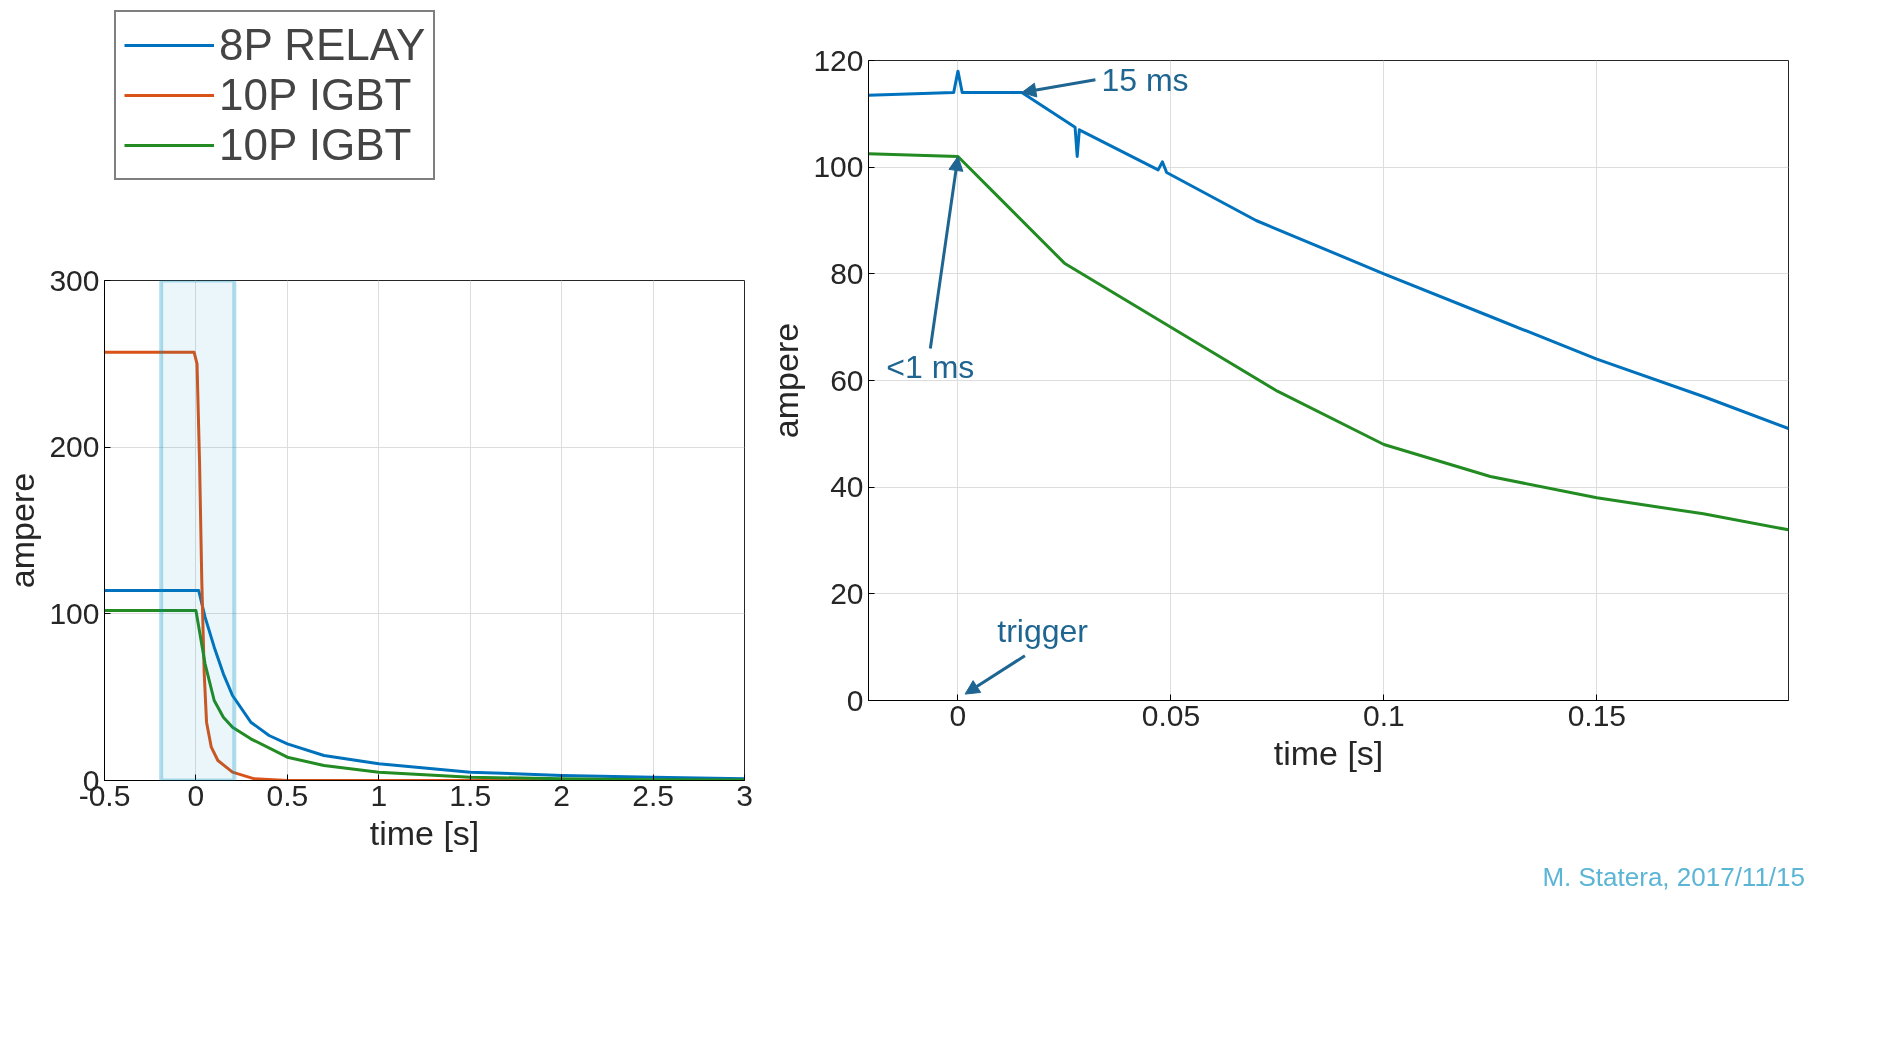 Image resolution: width=1895 pixels, height=1040 pixels. What do you see at coordinates (1384, 715) in the screenshot?
I see `x-tick-label: 0.1` at bounding box center [1384, 715].